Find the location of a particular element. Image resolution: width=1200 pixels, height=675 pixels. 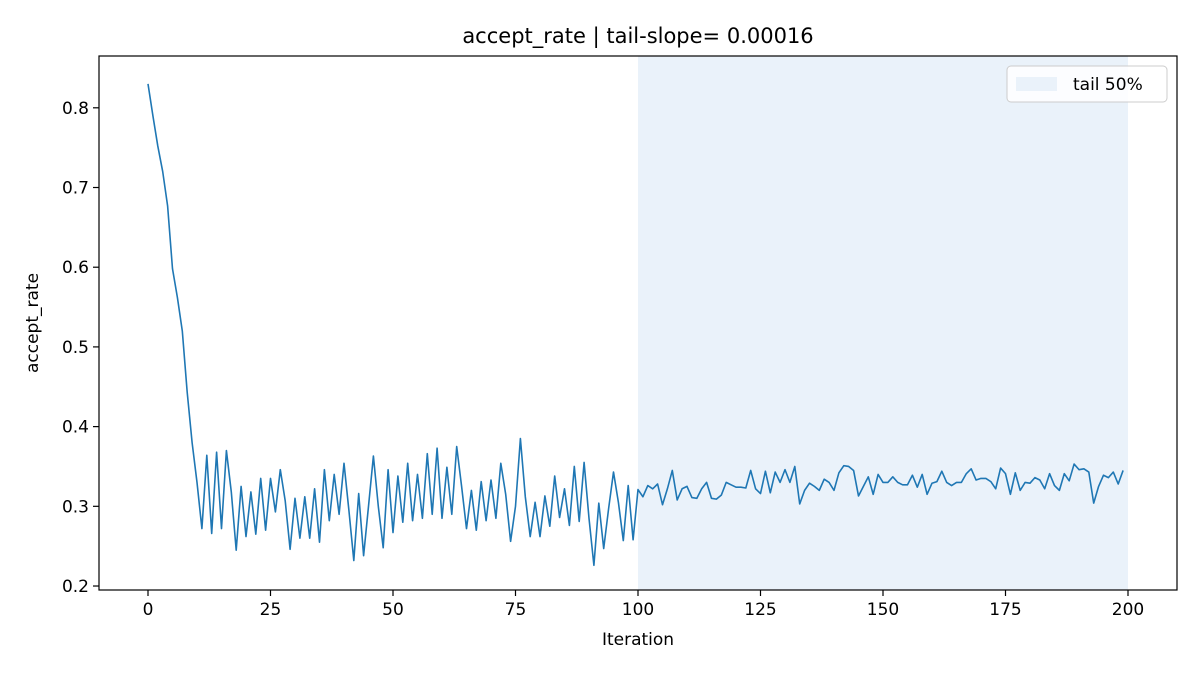

x-tick-label: 100 is located at coordinates (638, 610).